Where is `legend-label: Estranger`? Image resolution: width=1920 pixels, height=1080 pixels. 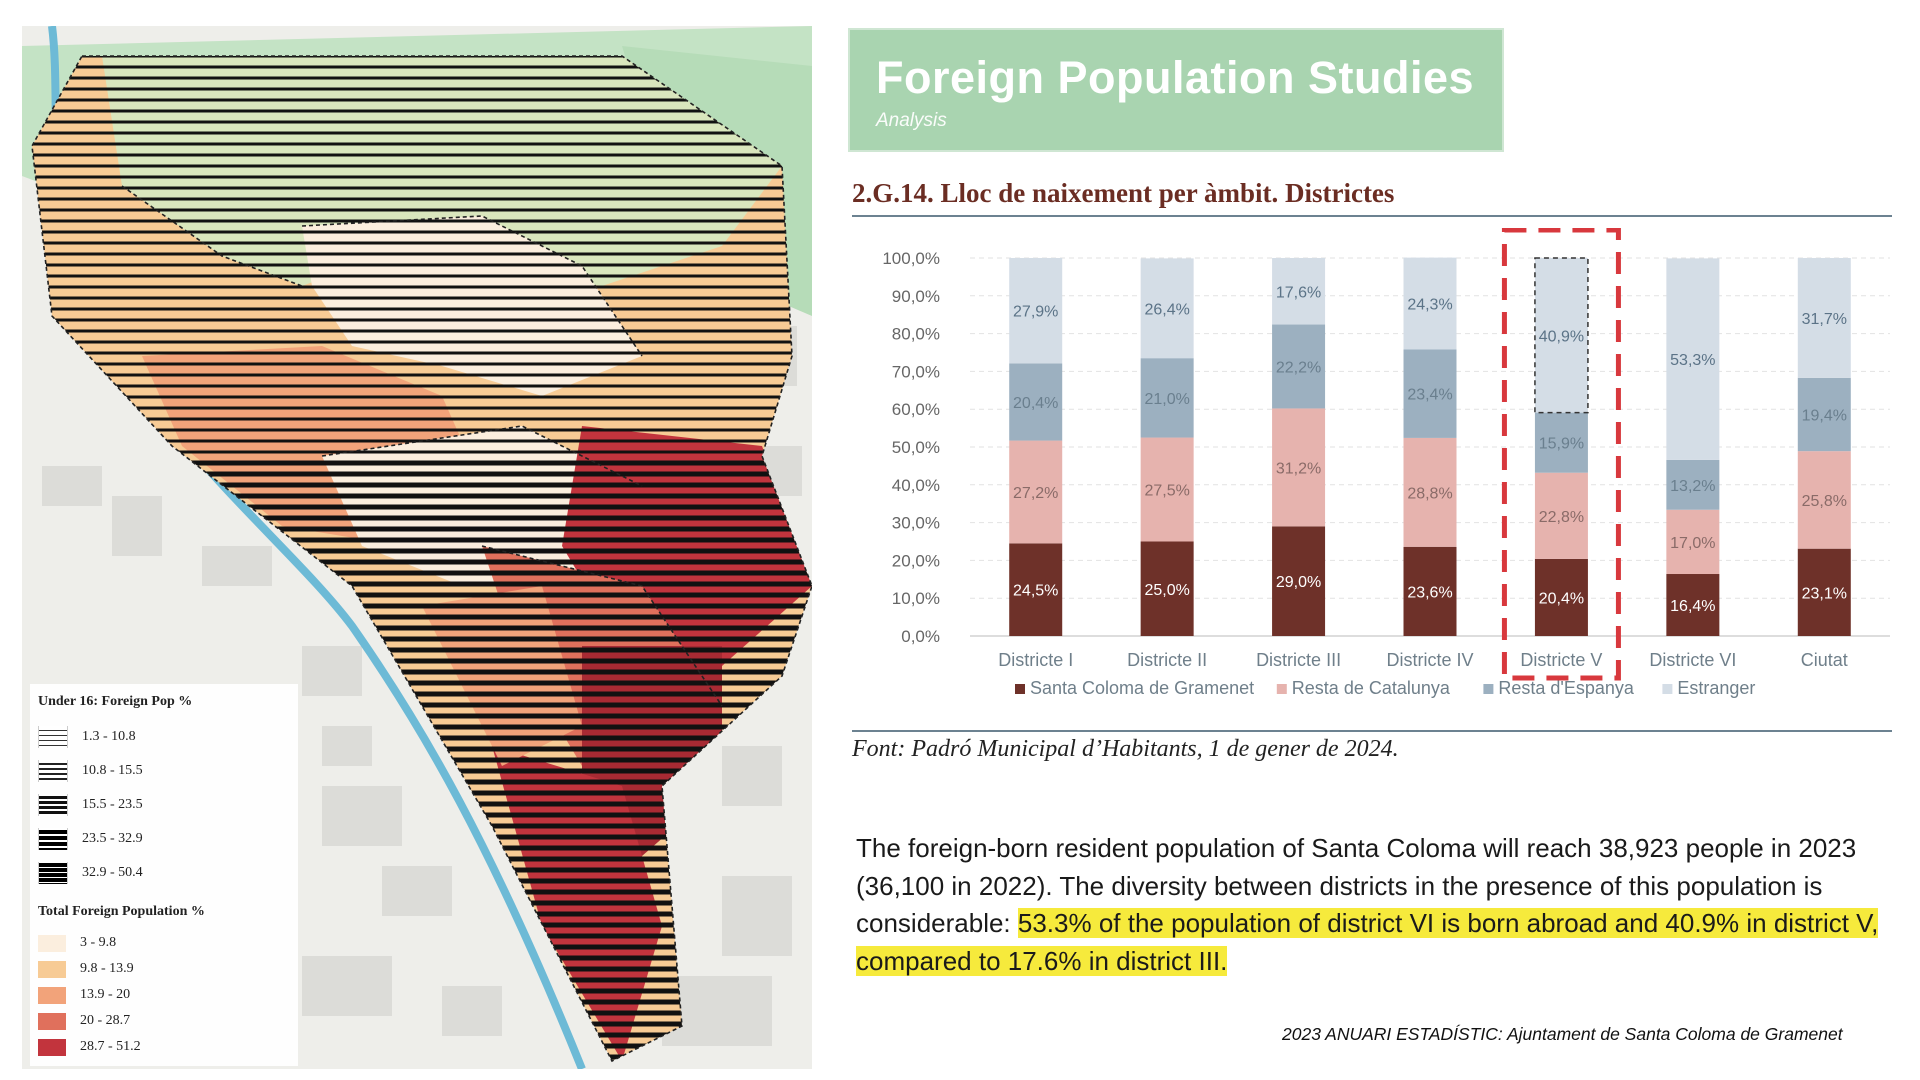
legend-label: Estranger is located at coordinates (1716, 688).